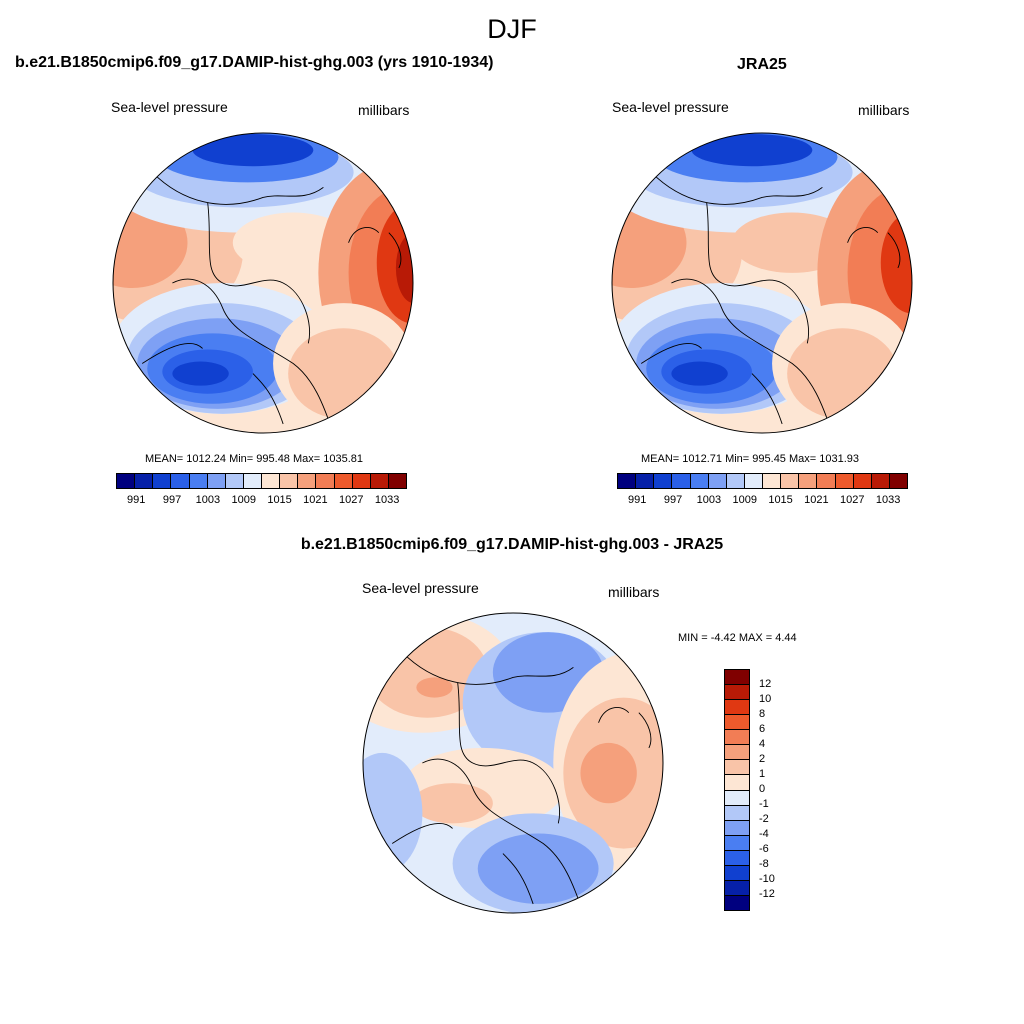  Describe the element at coordinates (673, 500) in the screenshot. I see `obs-tick-label: 997` at that location.